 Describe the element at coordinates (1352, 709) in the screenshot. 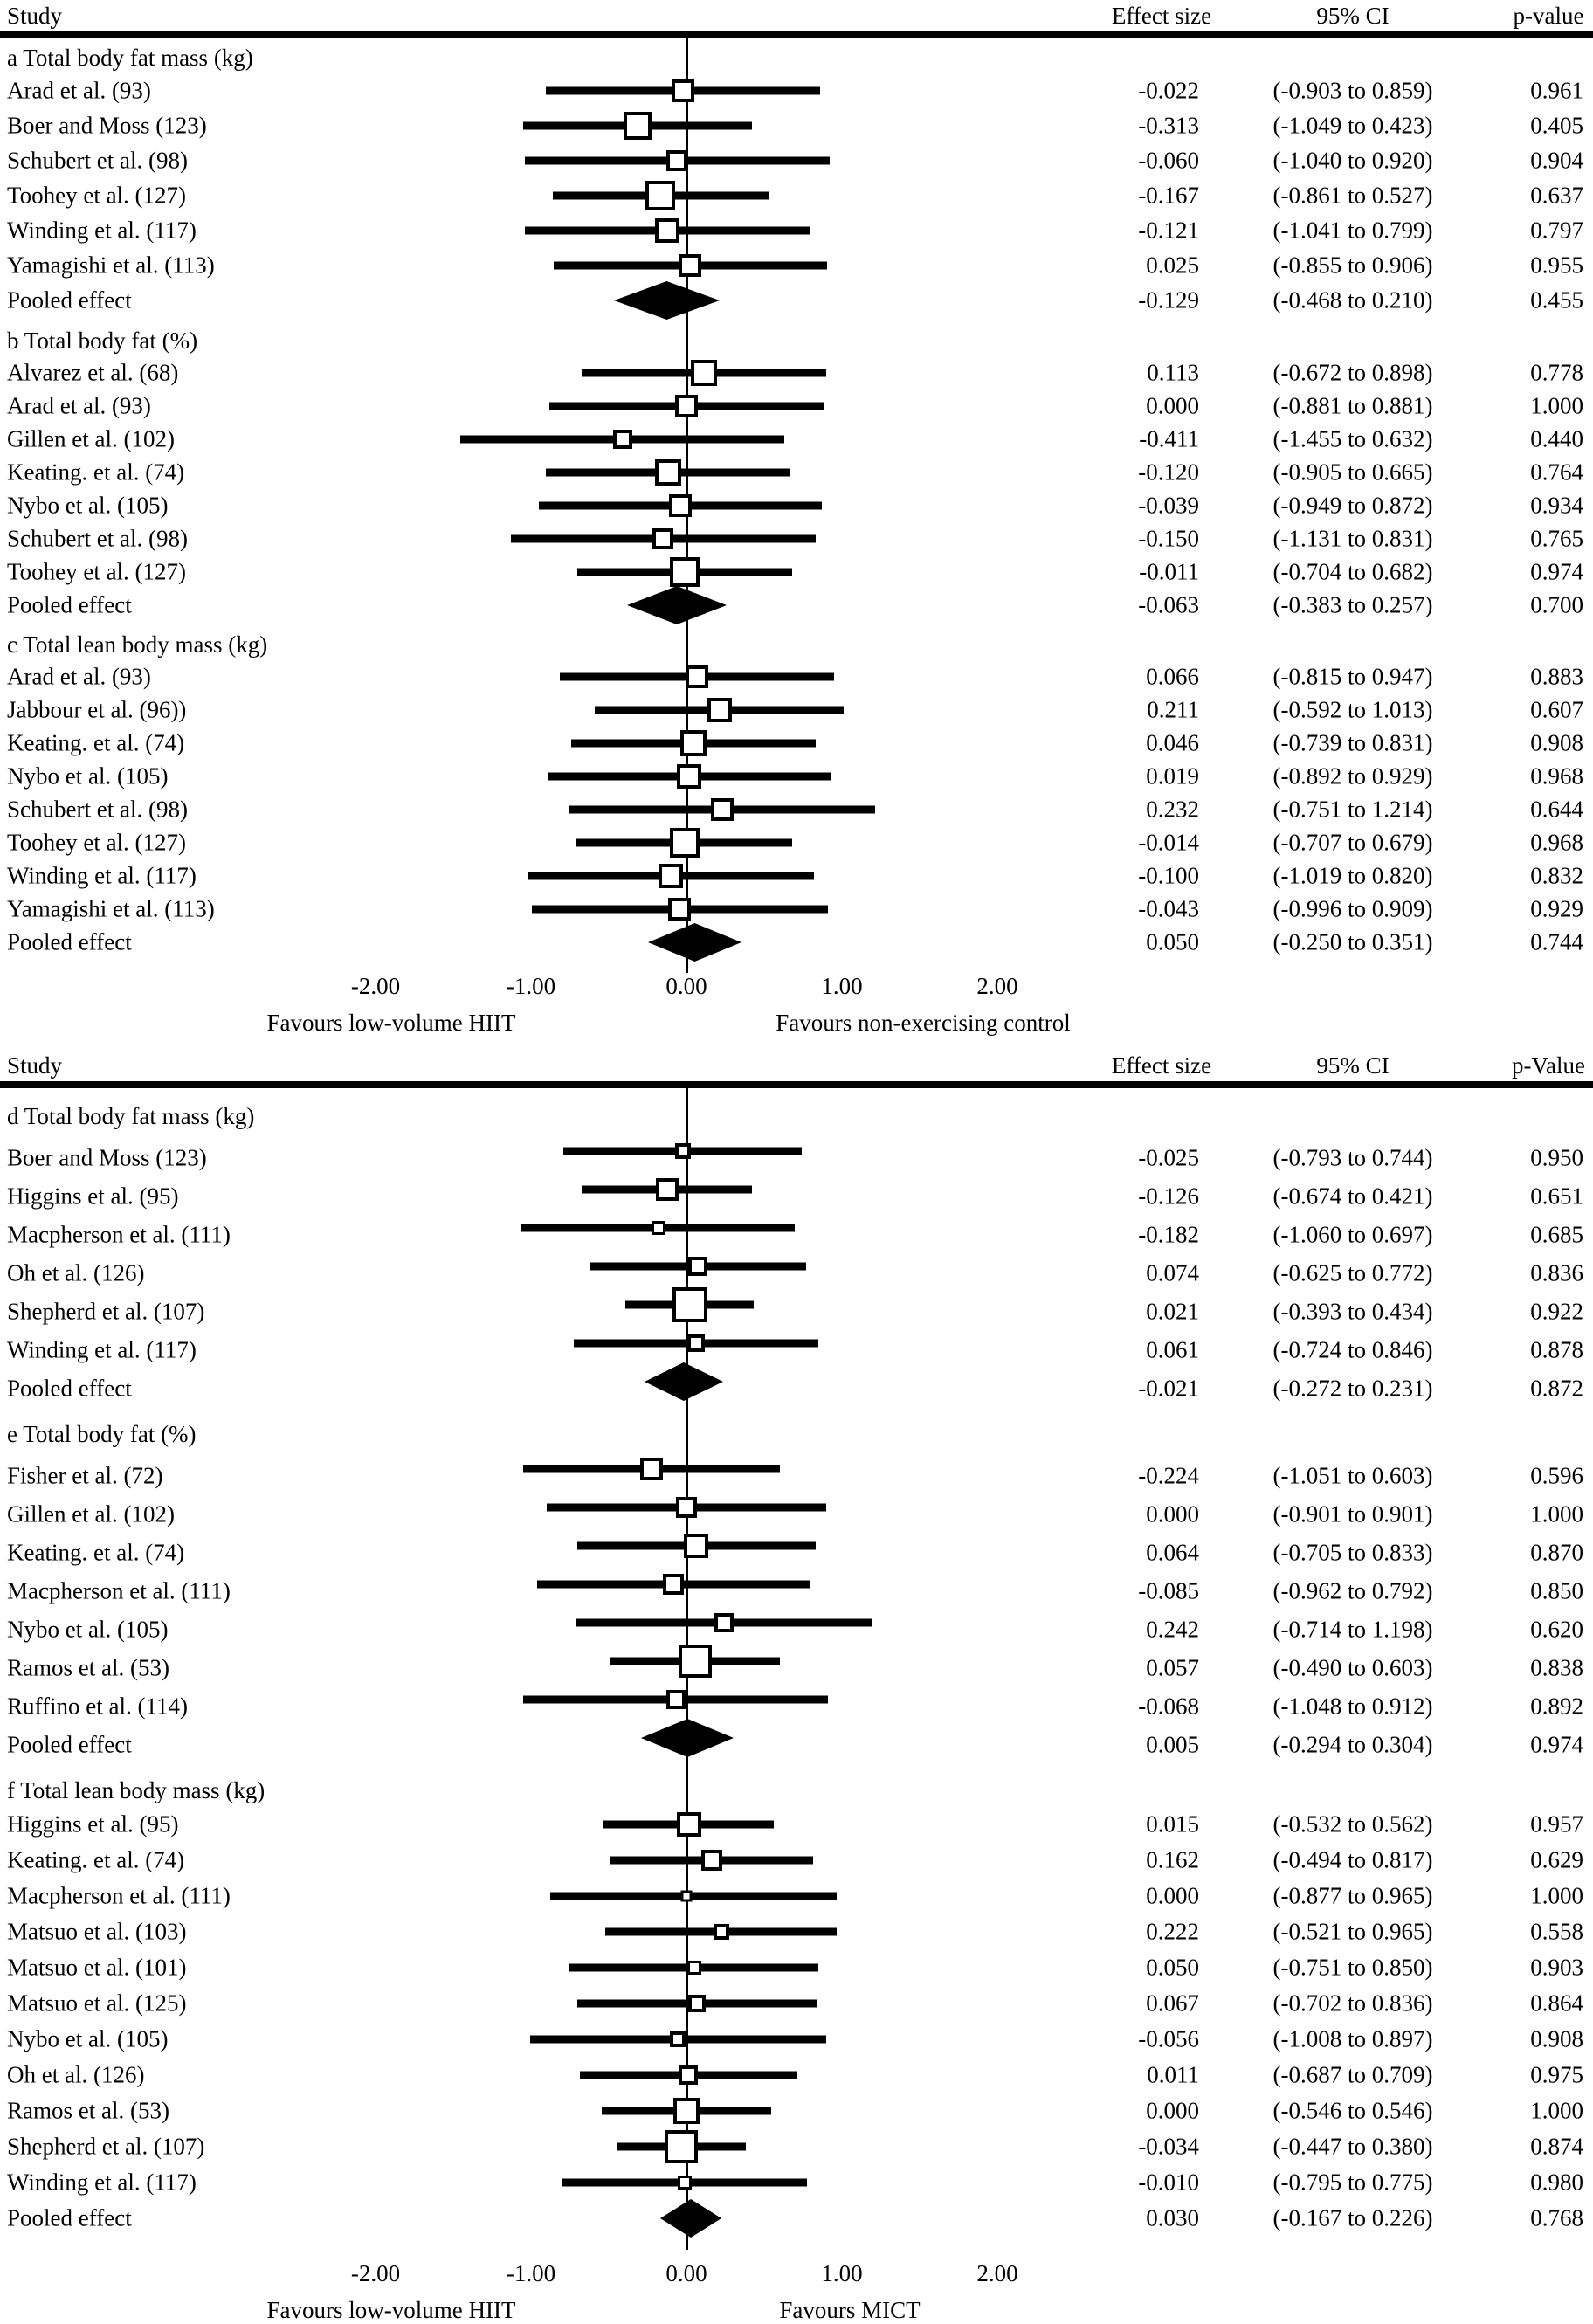

I see `confidence-interval-value: (-0.592 to 1.013)` at that location.